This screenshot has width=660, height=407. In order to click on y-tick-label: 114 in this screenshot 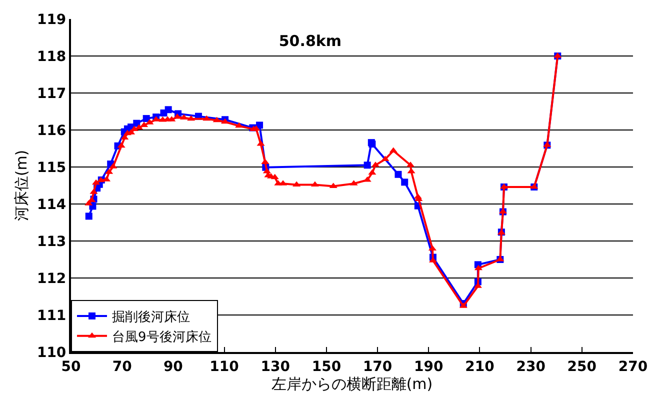, I will do `click(51, 204)`.